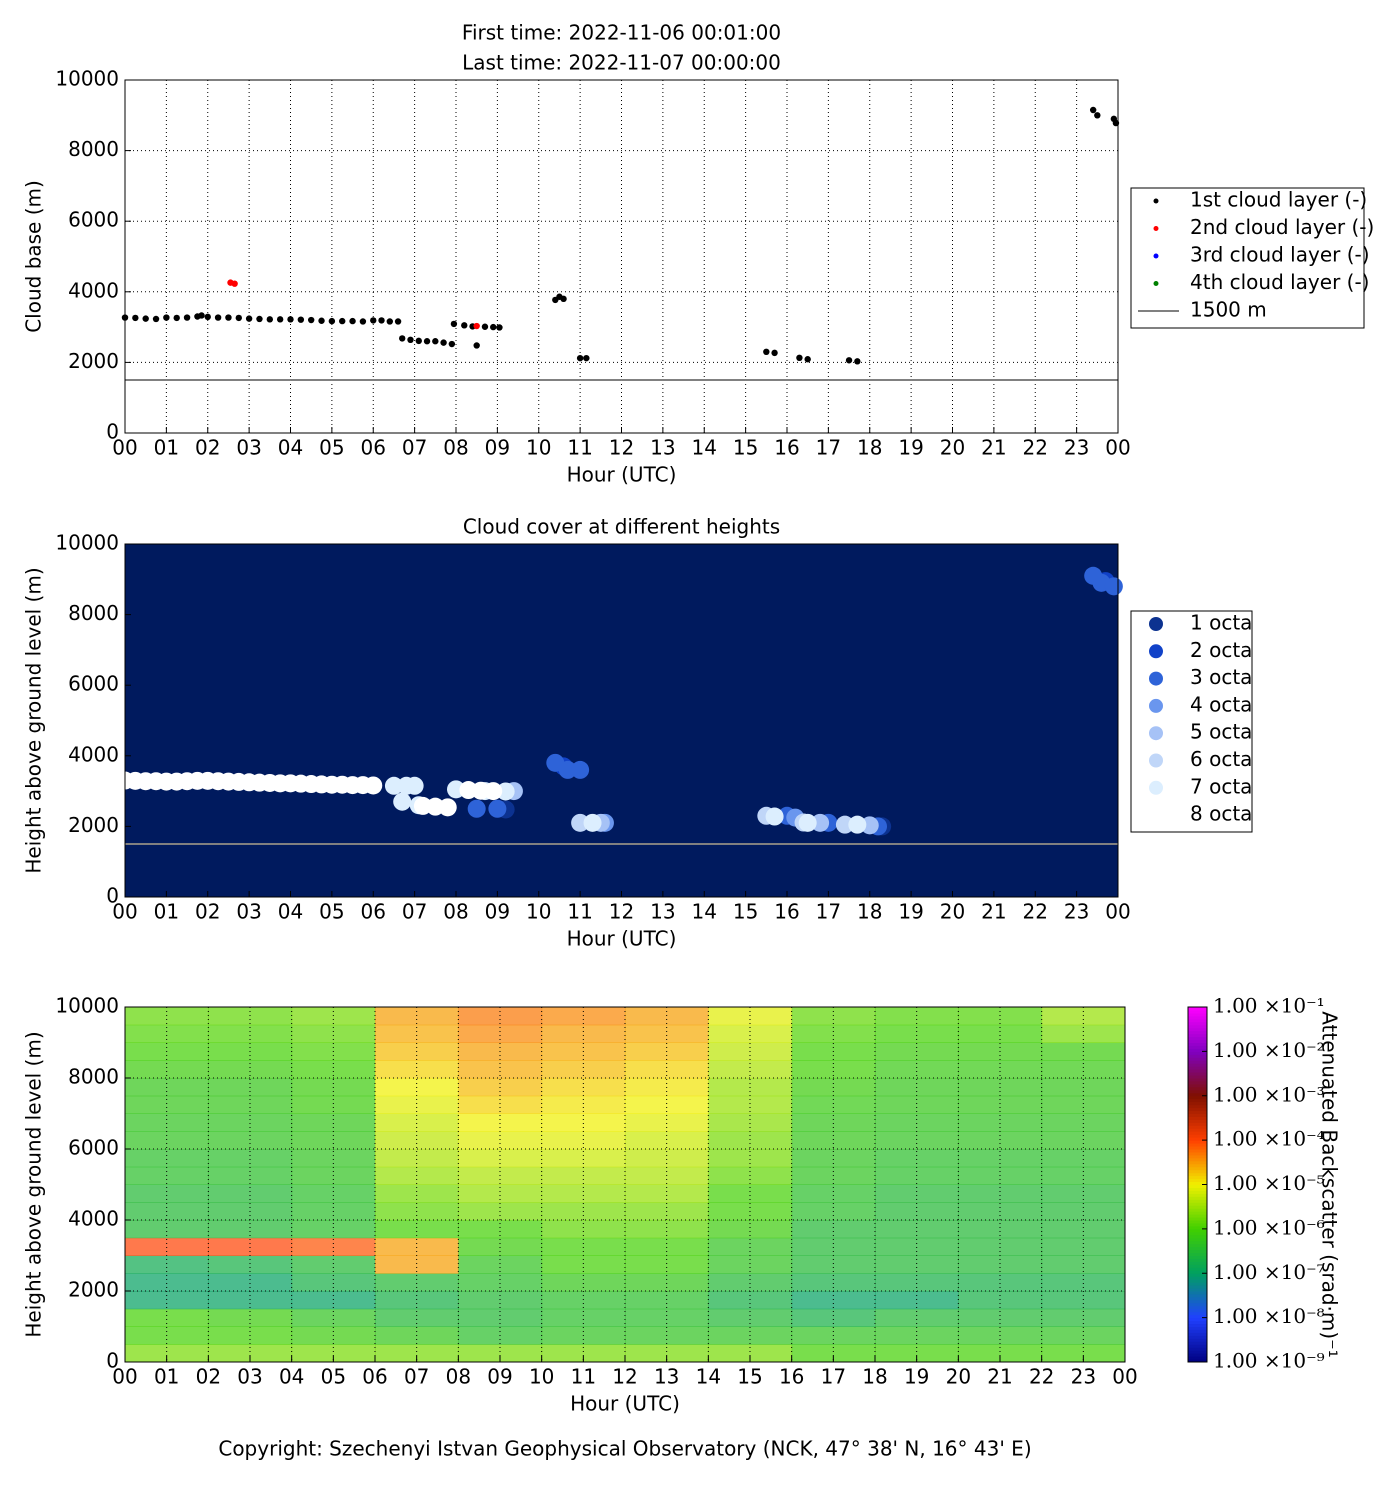 The height and width of the screenshot is (1500, 1400). Describe the element at coordinates (541, 1377) in the screenshot. I see `x-tick-label: 10` at that location.